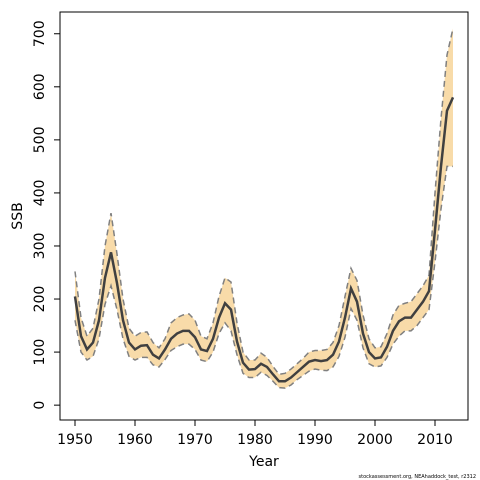 This screenshot has height=480, width=480. Describe the element at coordinates (40, 299) in the screenshot. I see `y-tick-label: 200` at that location.